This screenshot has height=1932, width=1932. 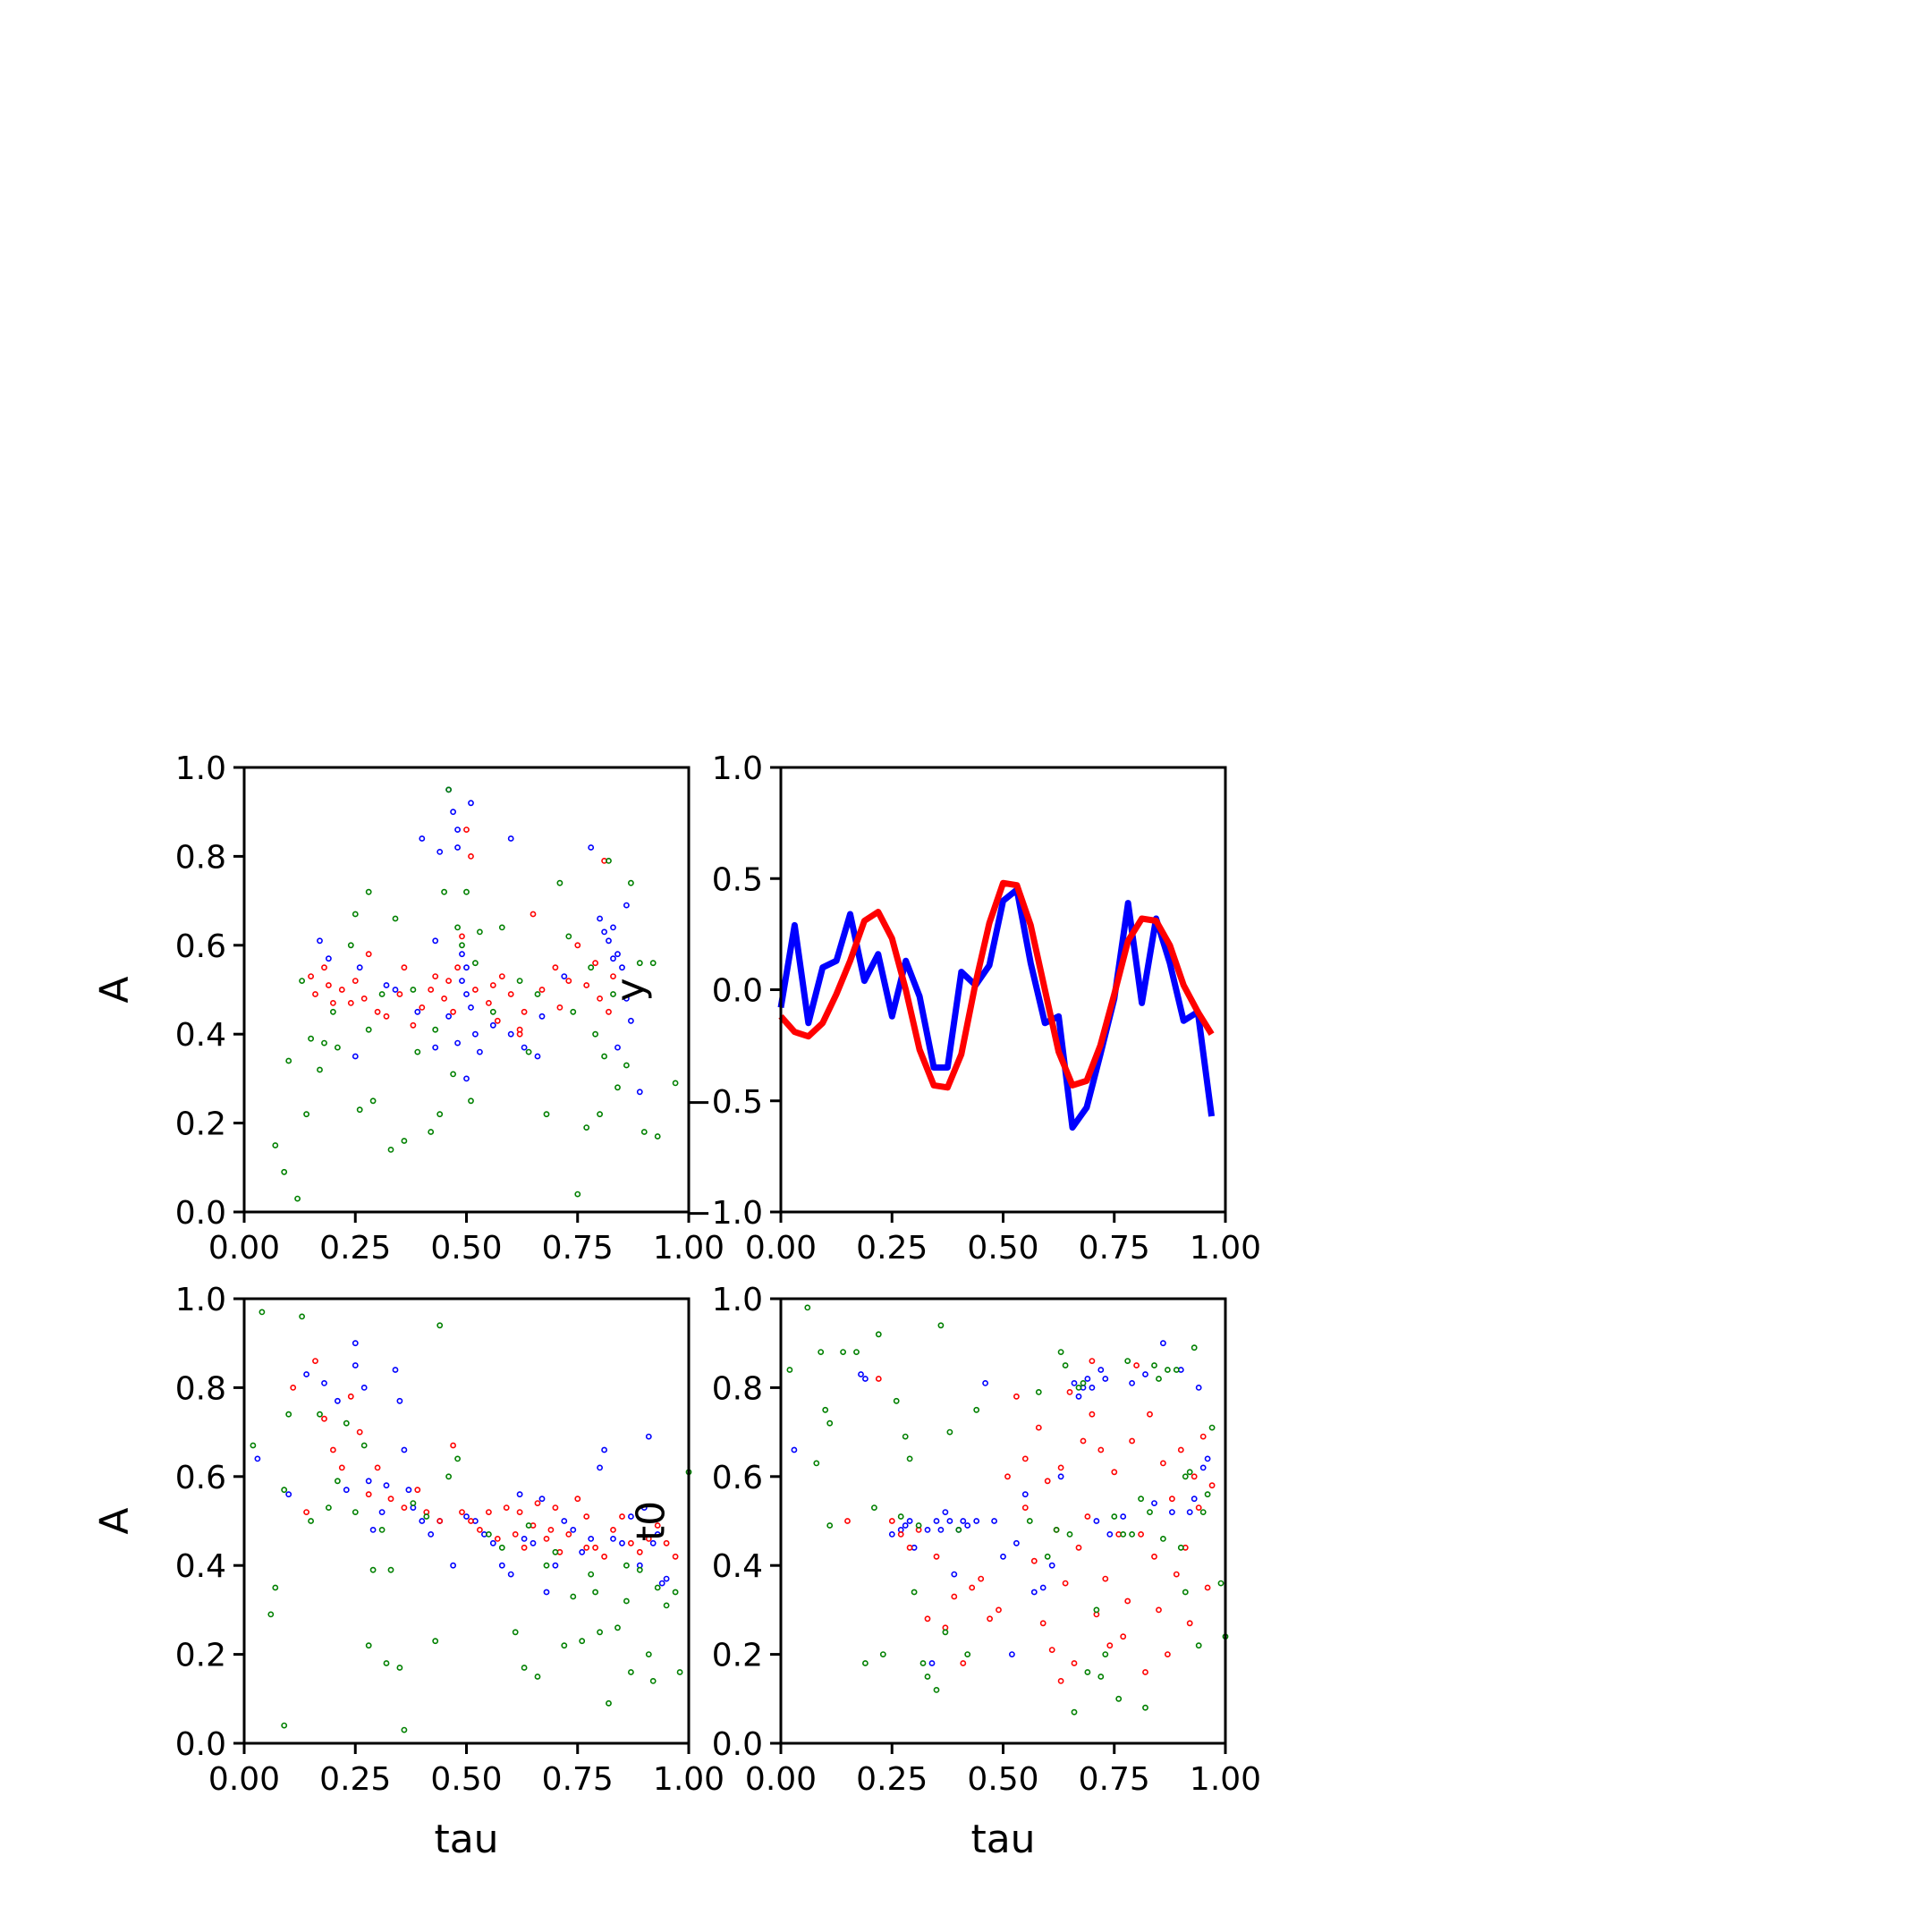 What do you see at coordinates (996, 985) in the screenshot?
I see `series-line-red` at bounding box center [996, 985].